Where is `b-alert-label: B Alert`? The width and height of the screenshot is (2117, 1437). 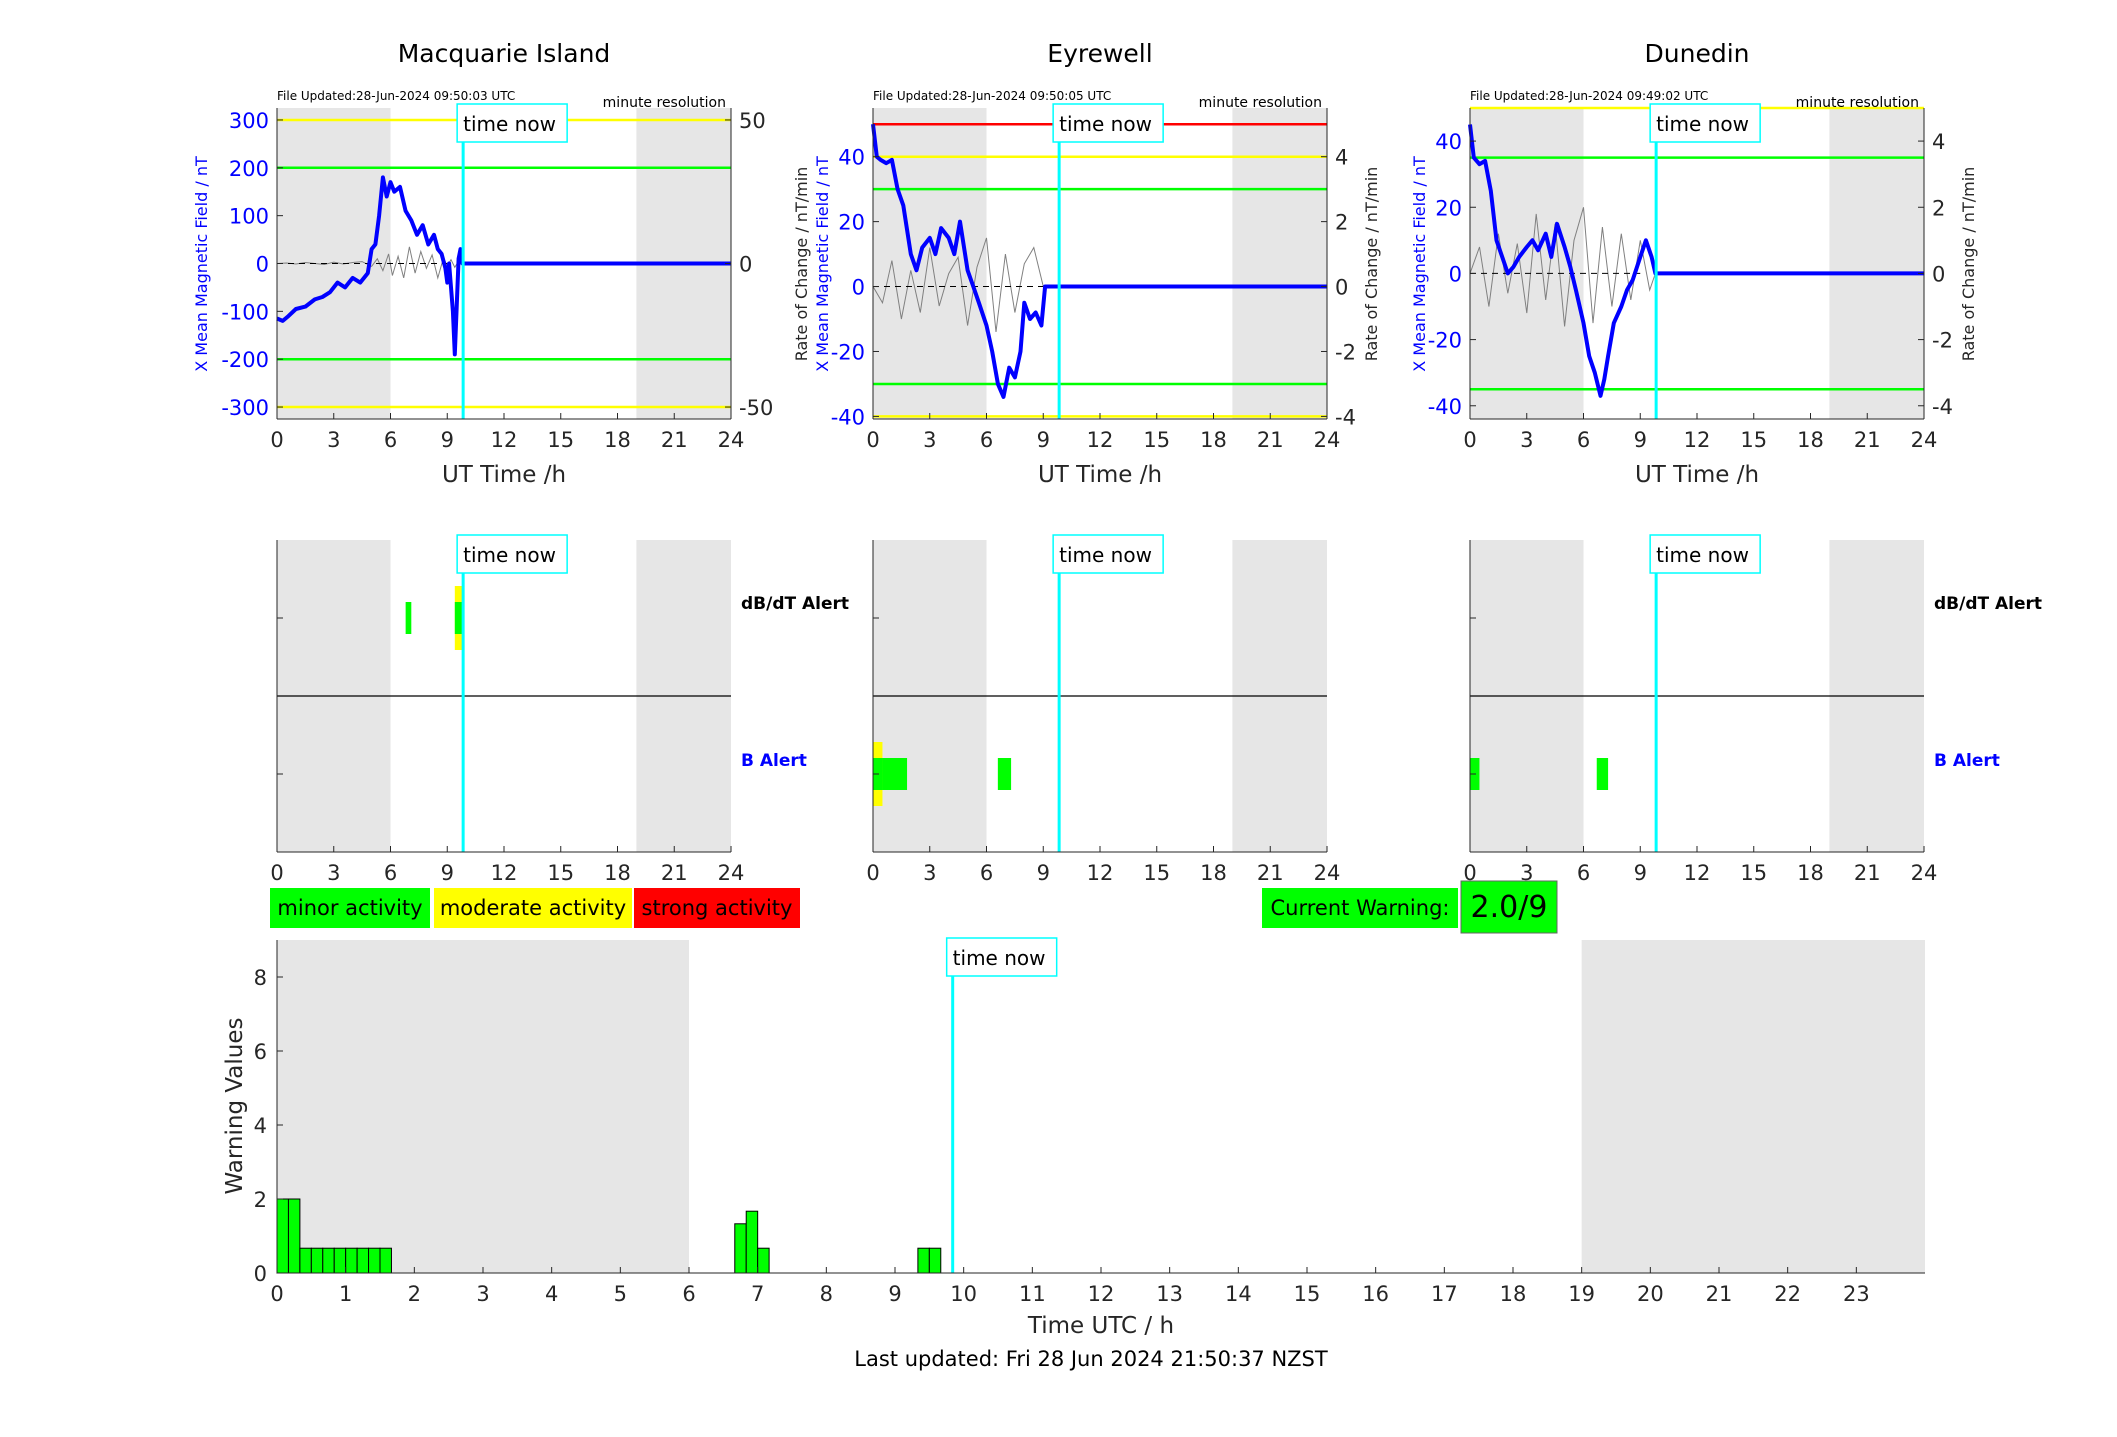
b-alert-label: B Alert is located at coordinates (1967, 761).